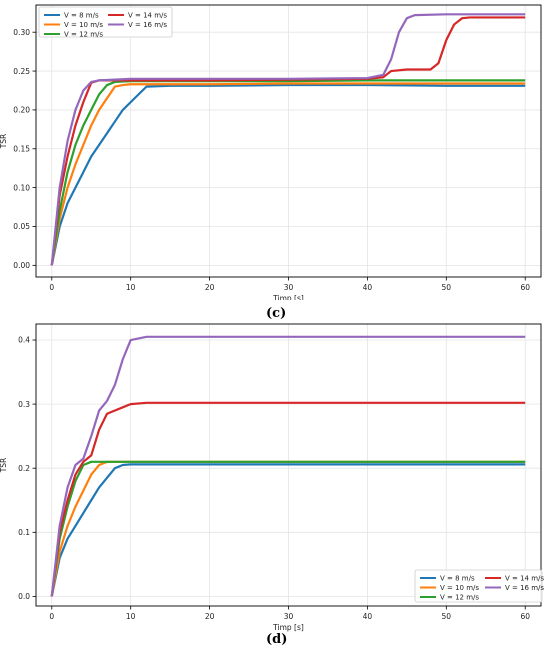 The height and width of the screenshot is (653, 550). Describe the element at coordinates (276, 313) in the screenshot. I see `panel-label-c: (c)` at that location.